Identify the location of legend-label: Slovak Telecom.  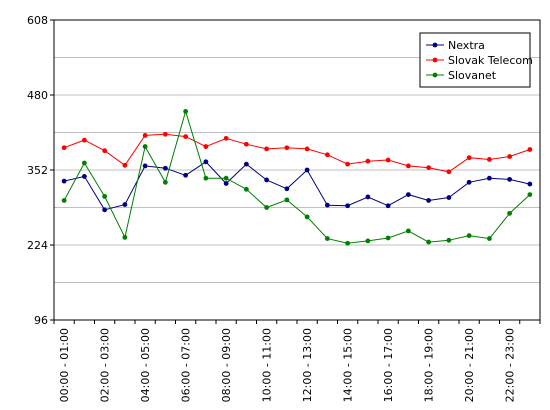
(490, 60).